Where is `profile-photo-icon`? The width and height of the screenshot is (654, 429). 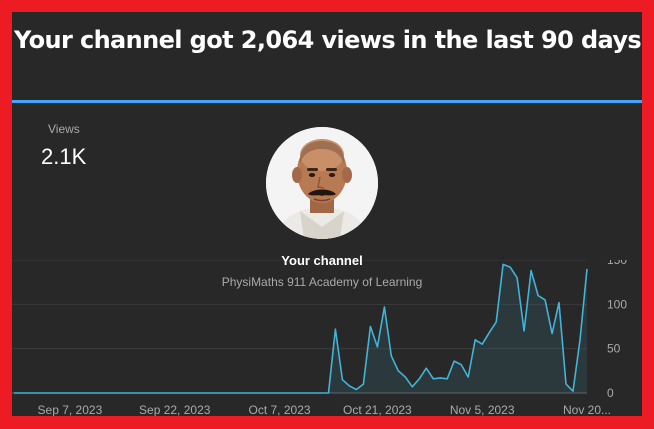
profile-photo-icon is located at coordinates (322, 183).